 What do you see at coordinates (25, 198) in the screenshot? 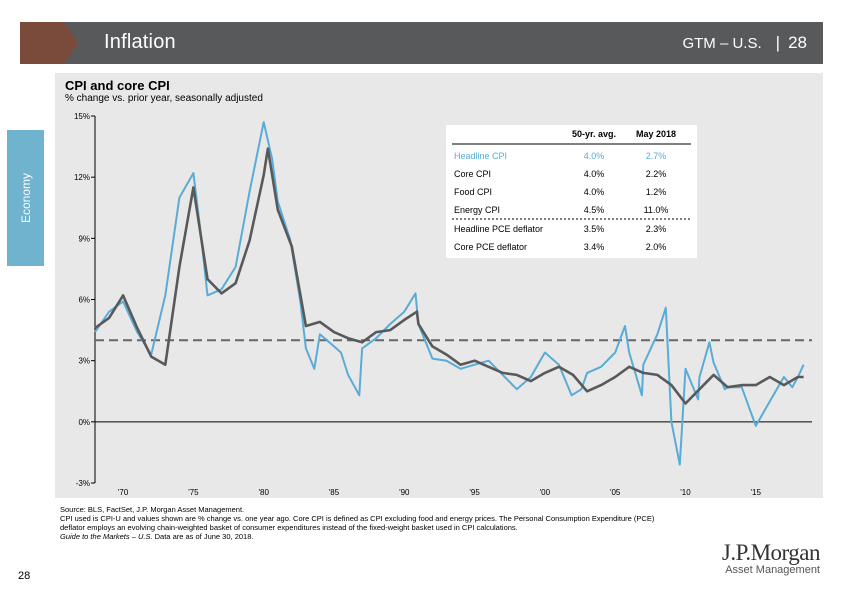
I see `section-tab-economy: Economy` at bounding box center [25, 198].